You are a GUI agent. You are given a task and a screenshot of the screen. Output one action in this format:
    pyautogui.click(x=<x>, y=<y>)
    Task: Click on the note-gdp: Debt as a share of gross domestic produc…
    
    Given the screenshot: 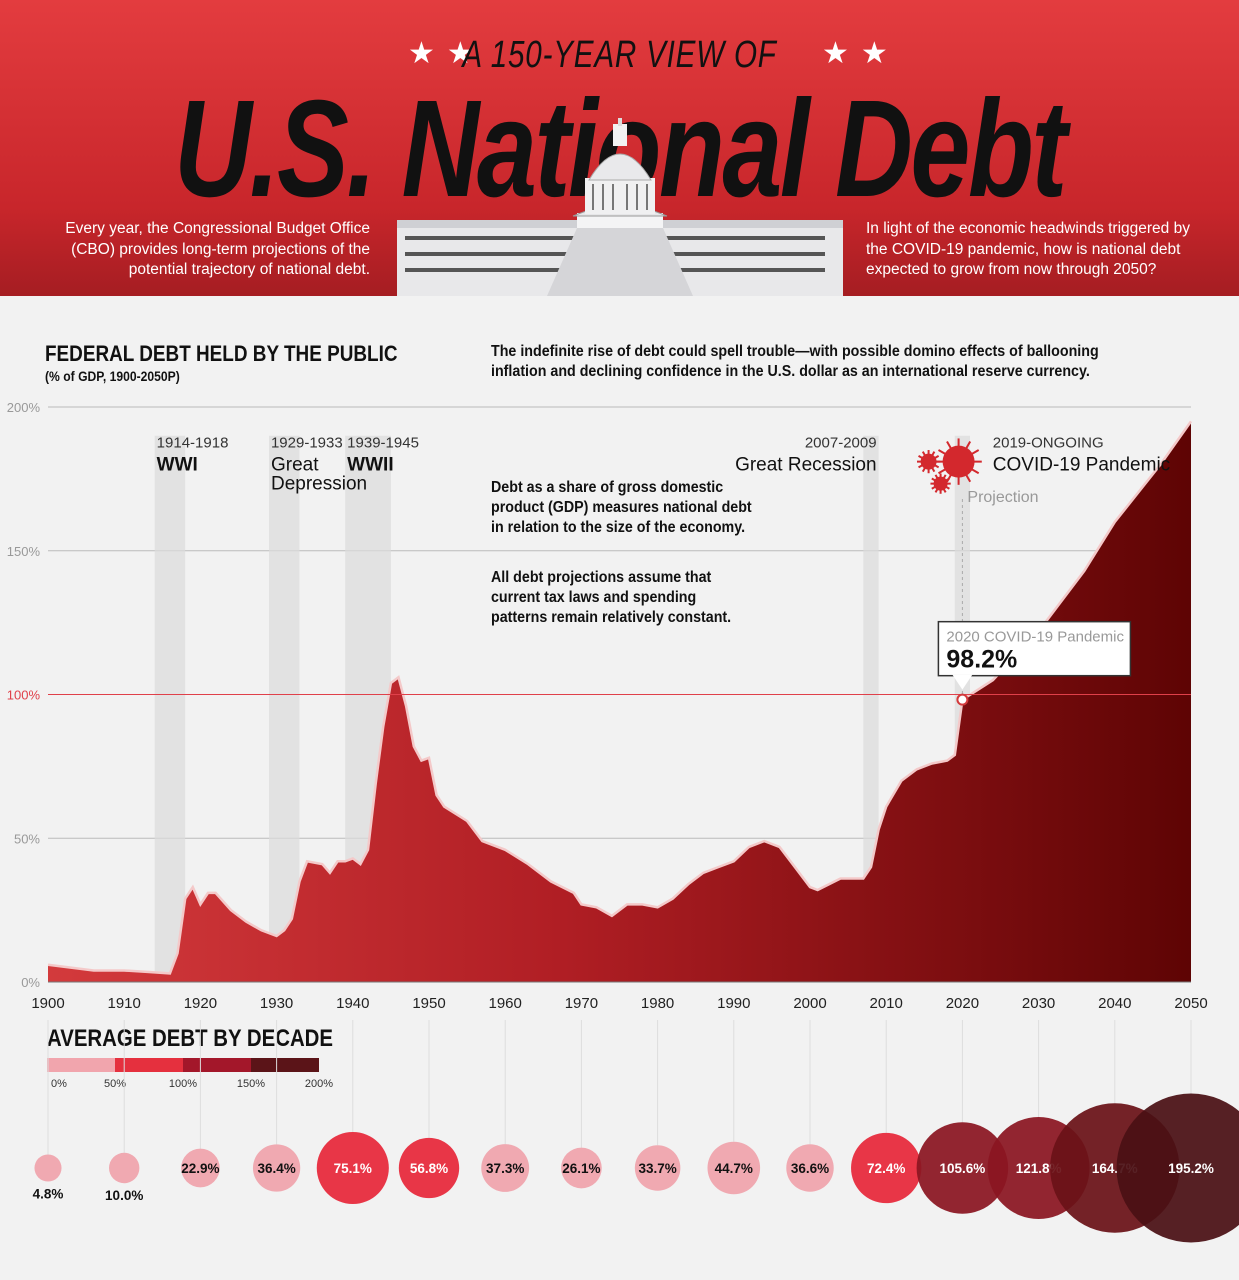 What is the action you would take?
    pyautogui.click(x=621, y=507)
    